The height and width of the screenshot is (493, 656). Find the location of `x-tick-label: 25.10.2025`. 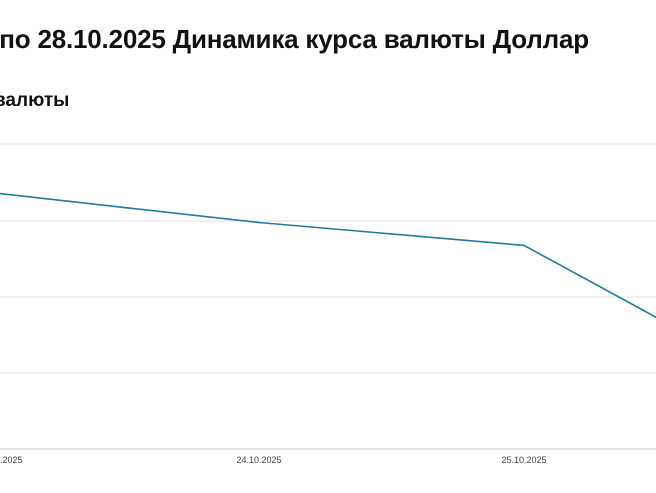

x-tick-label: 25.10.2025 is located at coordinates (524, 460).